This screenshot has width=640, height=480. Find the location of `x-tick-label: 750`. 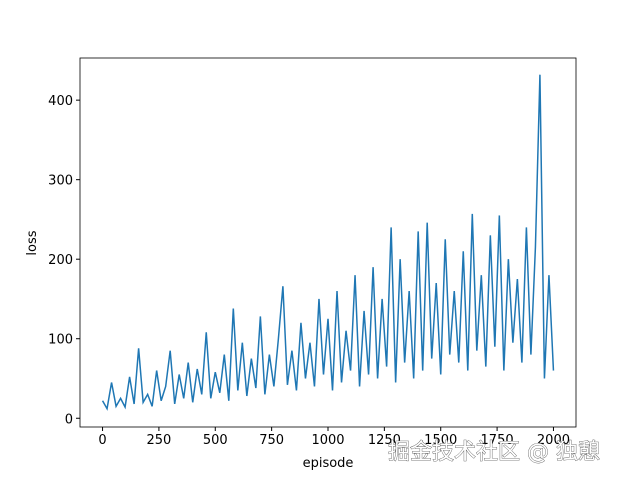

x-tick-label: 750 is located at coordinates (271, 440).